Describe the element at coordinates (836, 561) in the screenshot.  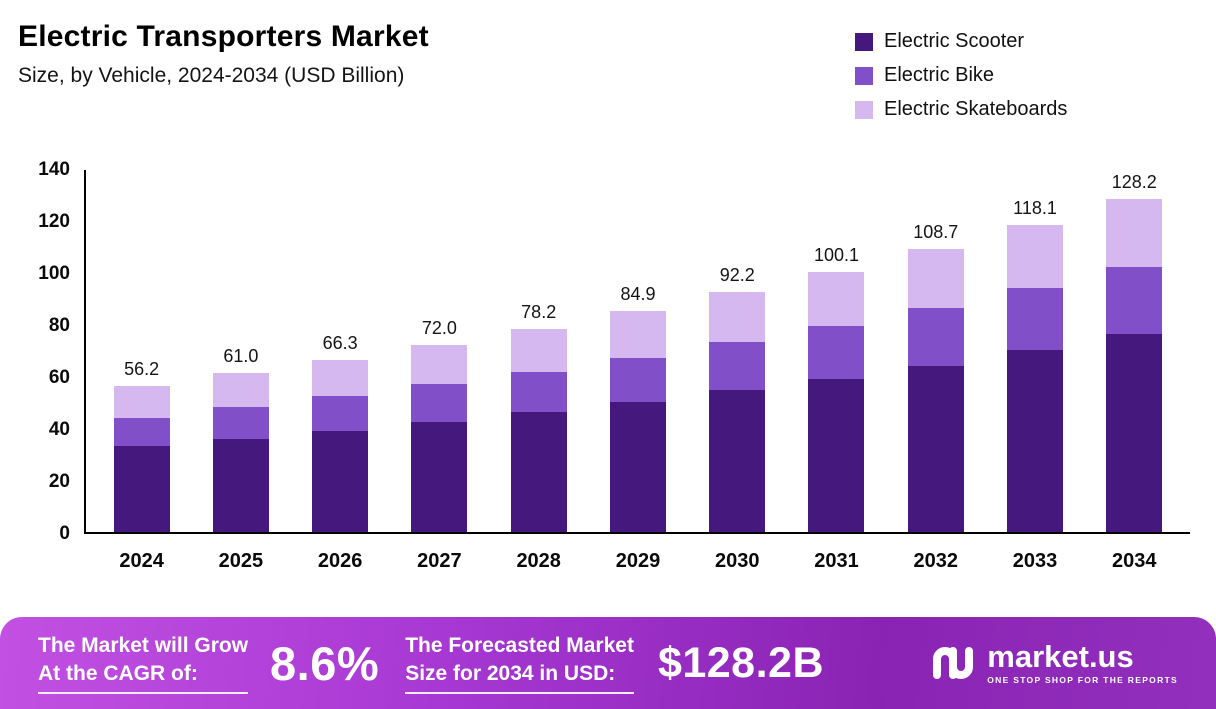
I see `x-axis-label: 2031` at that location.